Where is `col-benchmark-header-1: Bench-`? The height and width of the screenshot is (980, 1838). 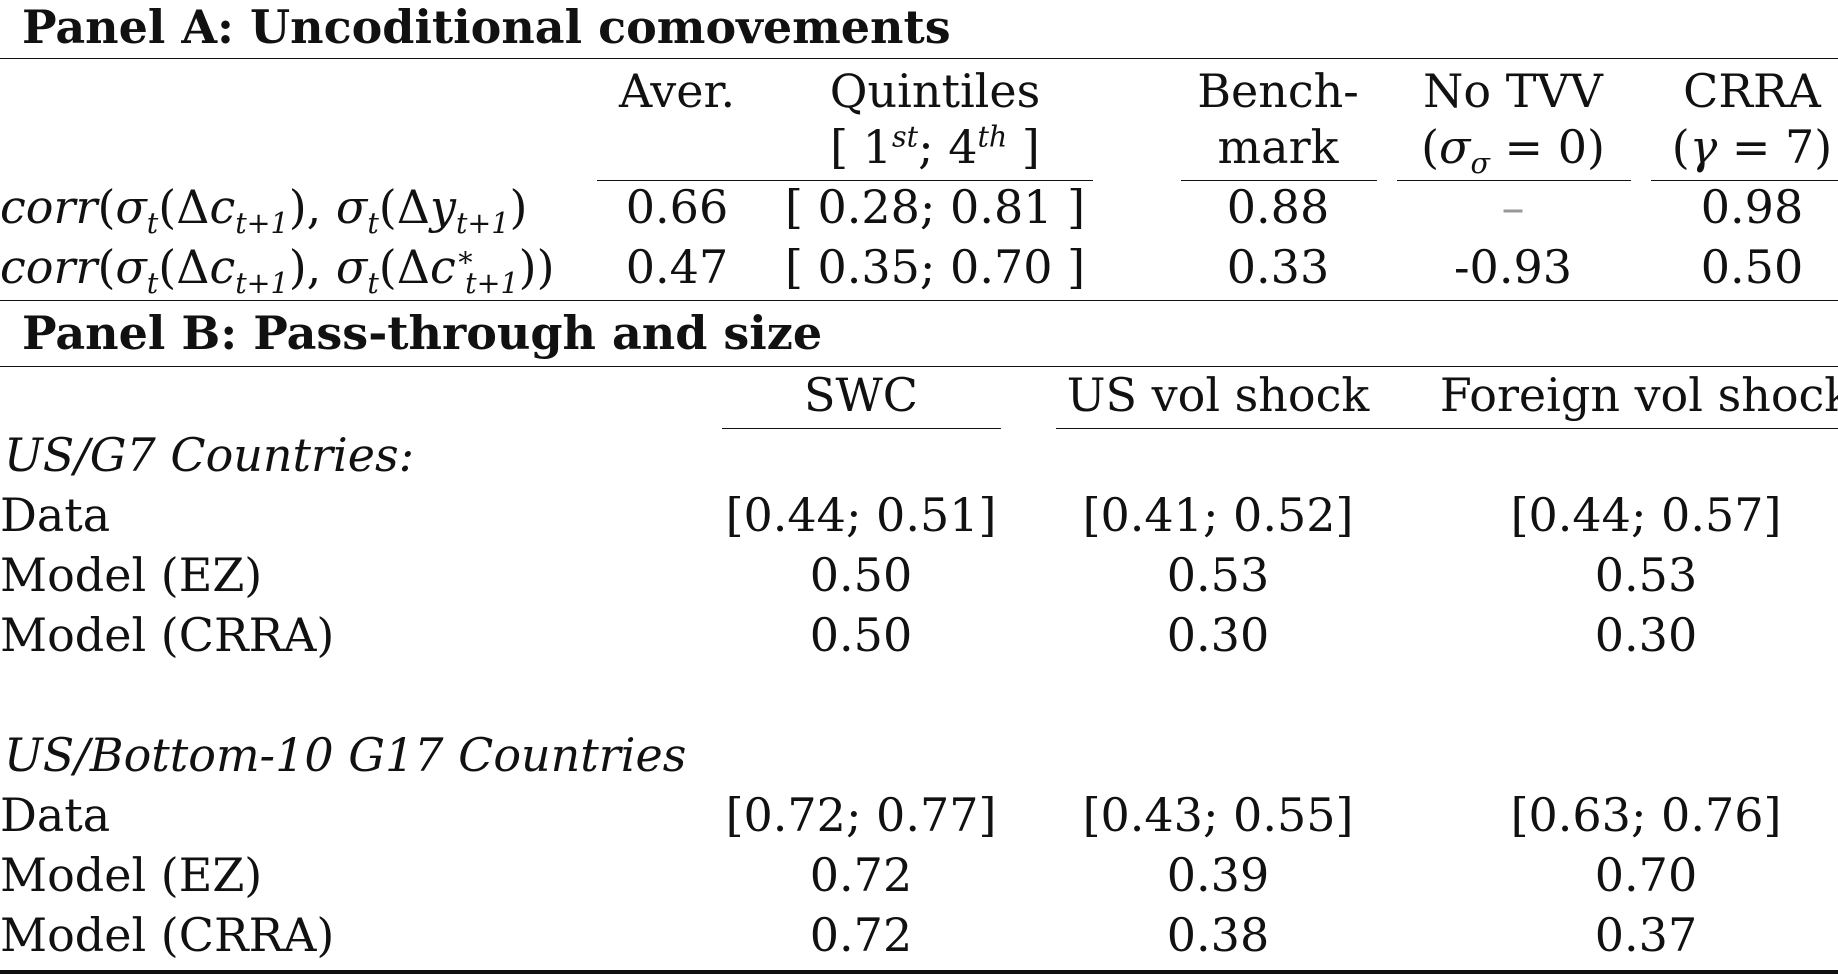 col-benchmark-header-1: Bench- is located at coordinates (1278, 91).